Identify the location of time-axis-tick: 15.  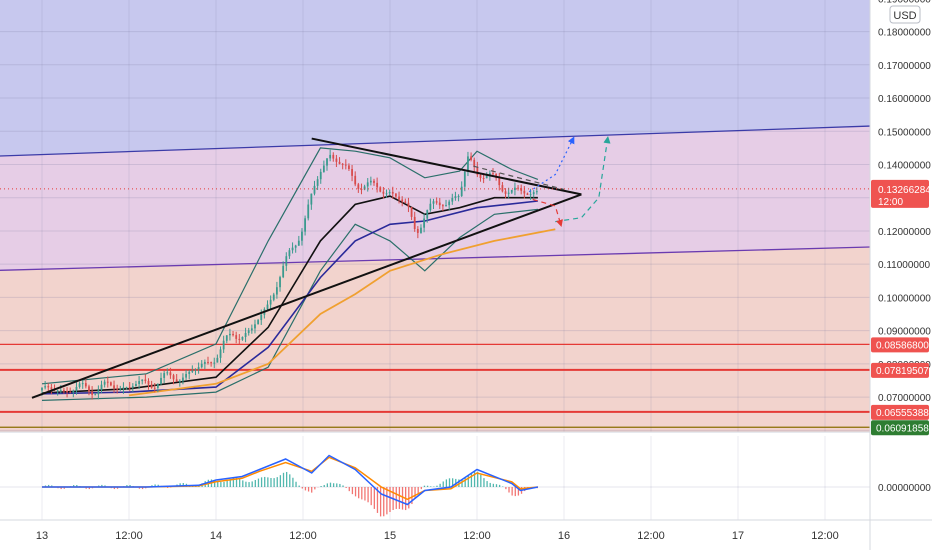
(390, 536).